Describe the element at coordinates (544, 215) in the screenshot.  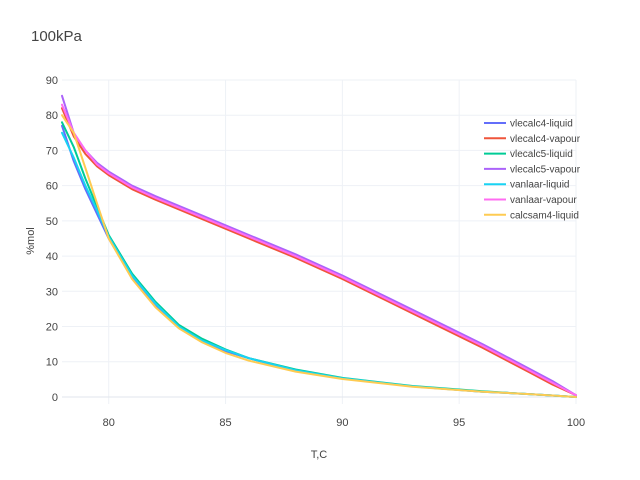
I see `legend-label: calcsam4-liquid` at that location.